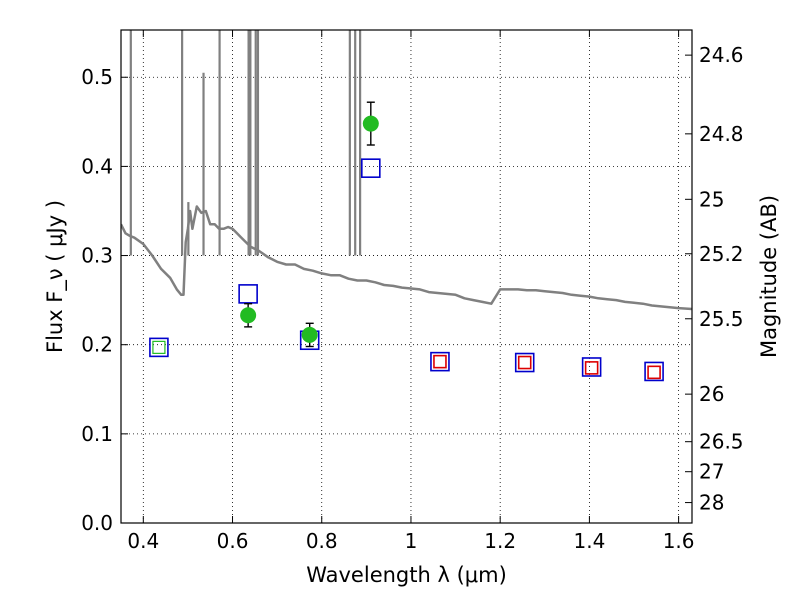  Describe the element at coordinates (322, 541) in the screenshot. I see `x-tick-label: 0.8` at that location.